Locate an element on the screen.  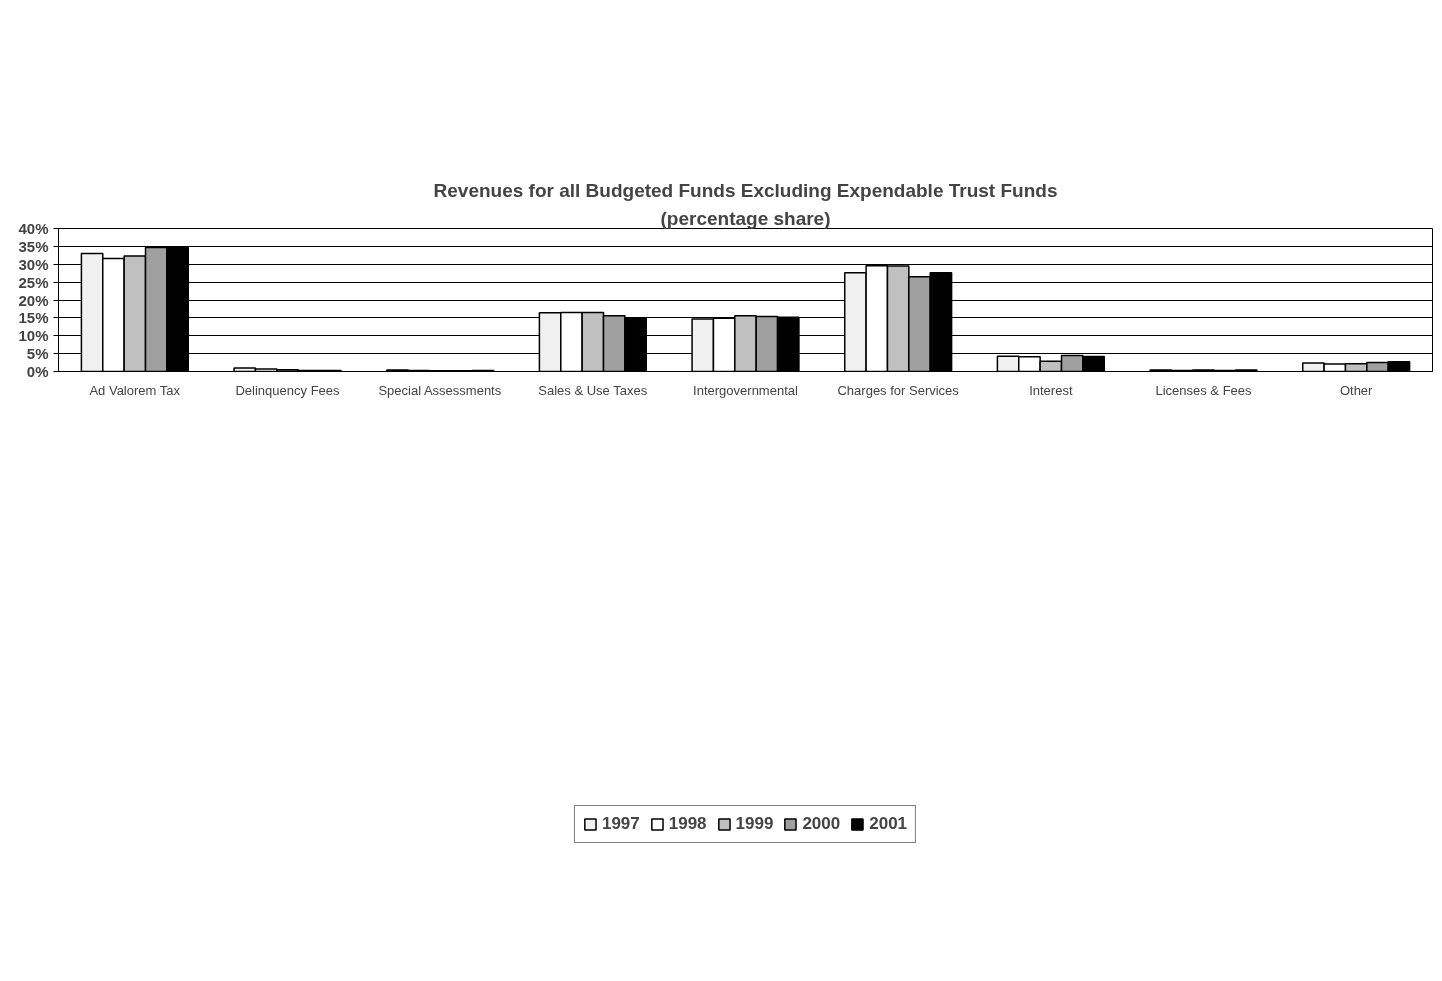
y-tick-label: 20% is located at coordinates (33, 300).